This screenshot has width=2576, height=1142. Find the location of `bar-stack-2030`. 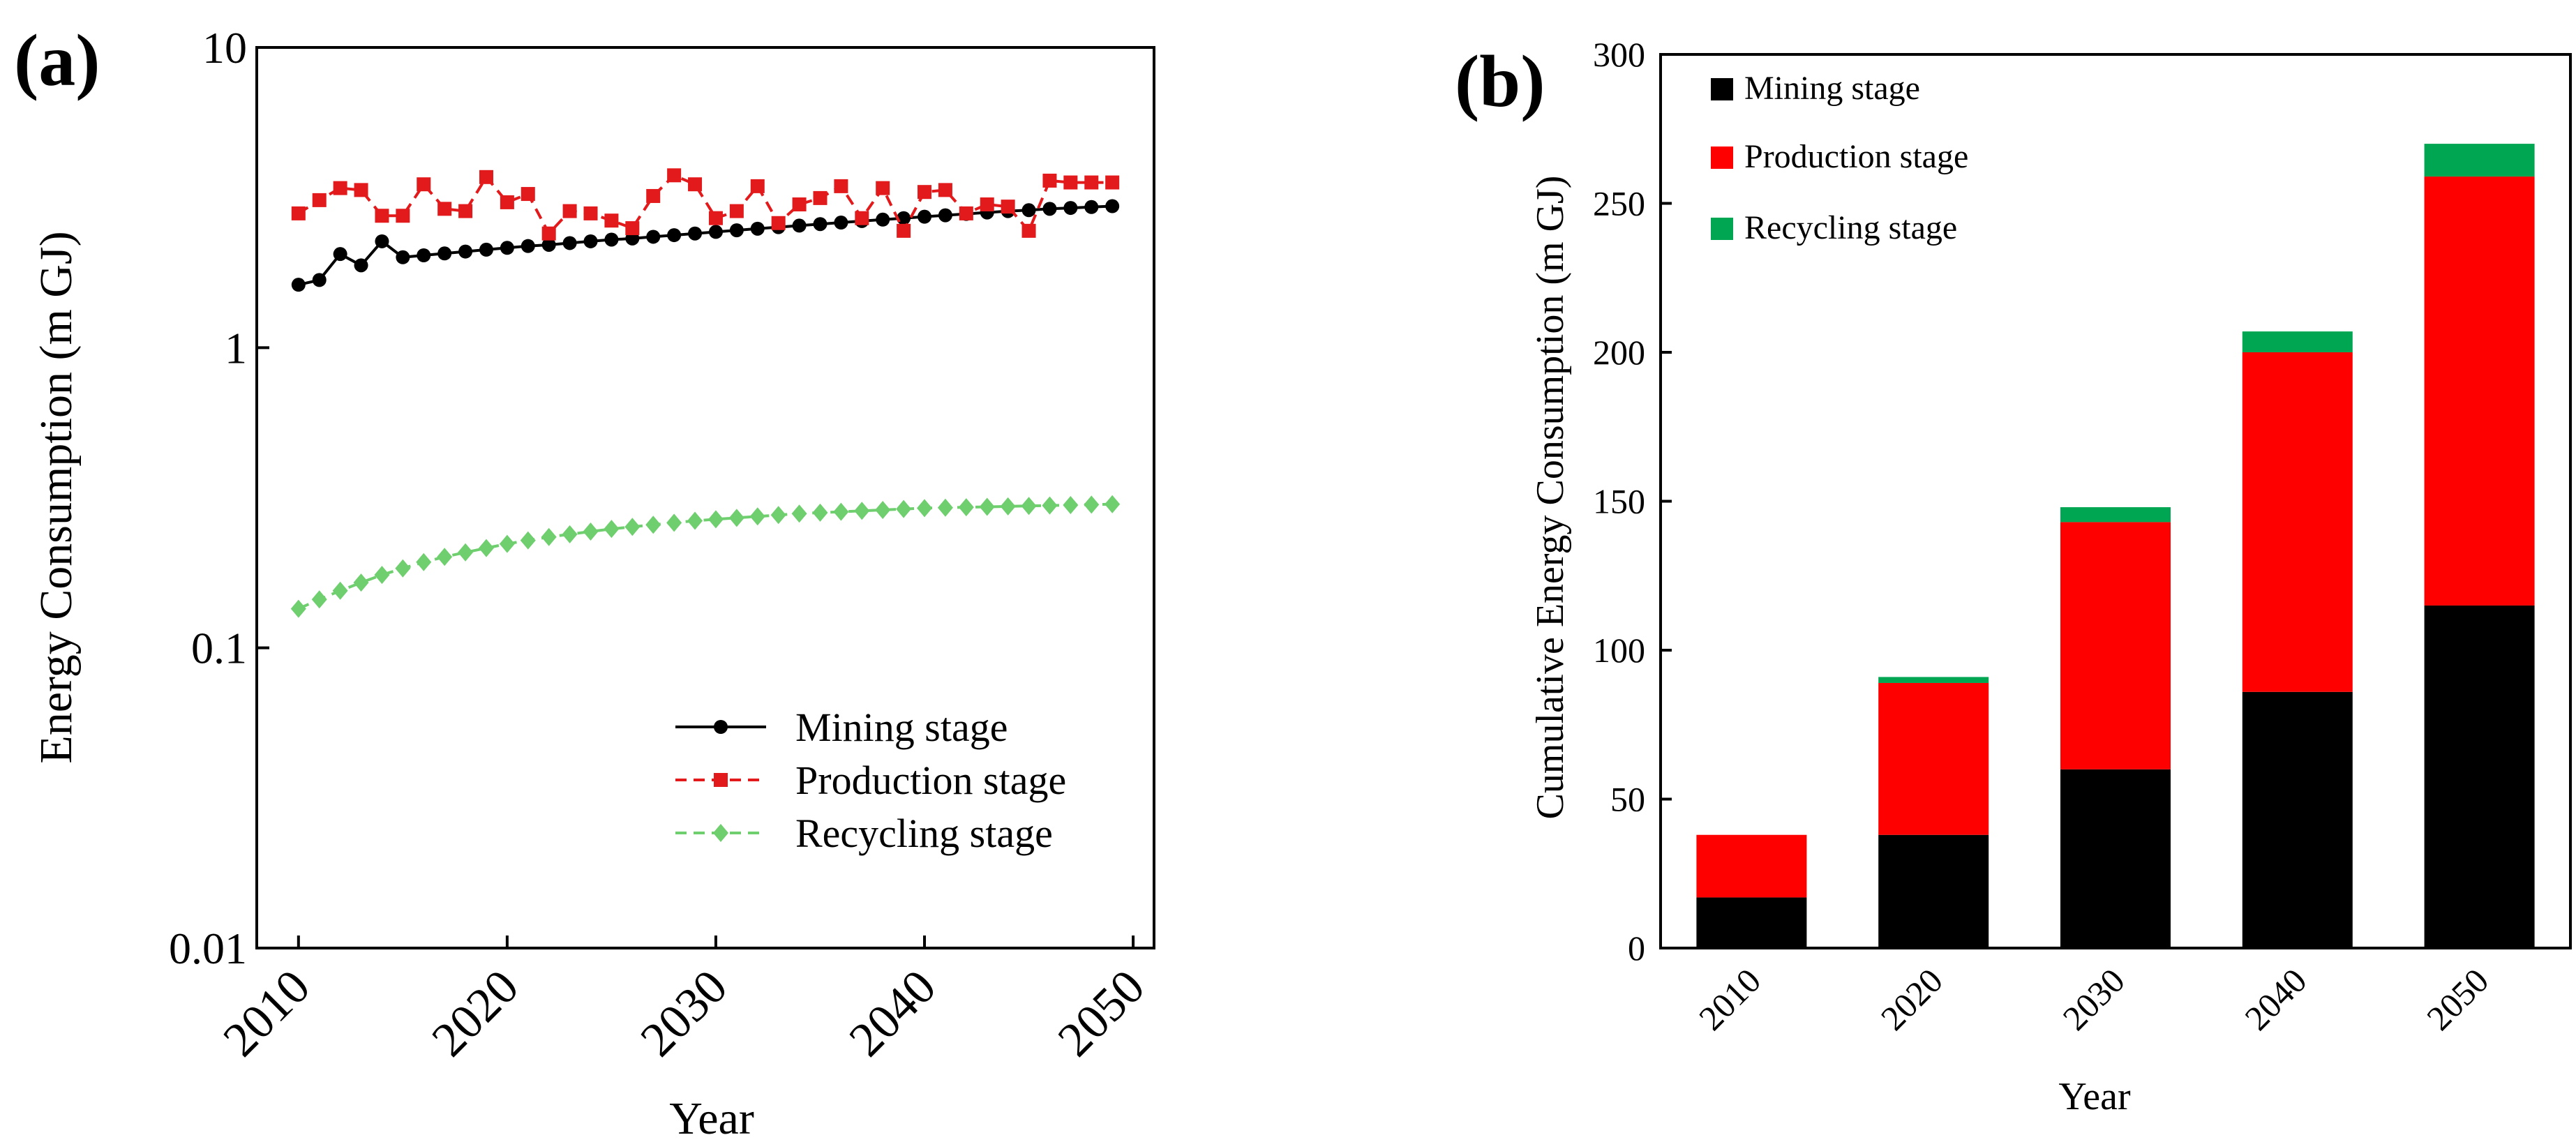

bar-stack-2030 is located at coordinates (2115, 727).